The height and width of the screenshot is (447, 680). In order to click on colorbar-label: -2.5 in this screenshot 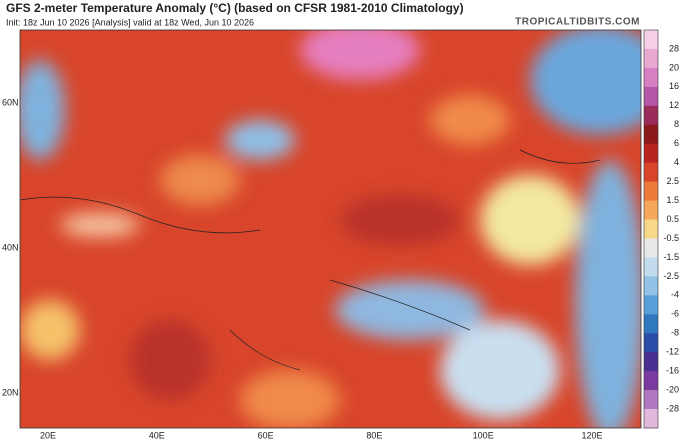, I will do `click(671, 276)`.